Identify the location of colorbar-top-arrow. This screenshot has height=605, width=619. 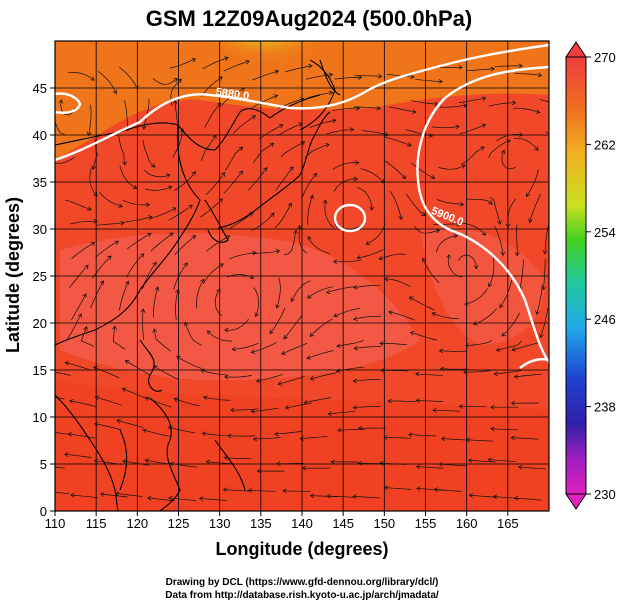
(576, 49).